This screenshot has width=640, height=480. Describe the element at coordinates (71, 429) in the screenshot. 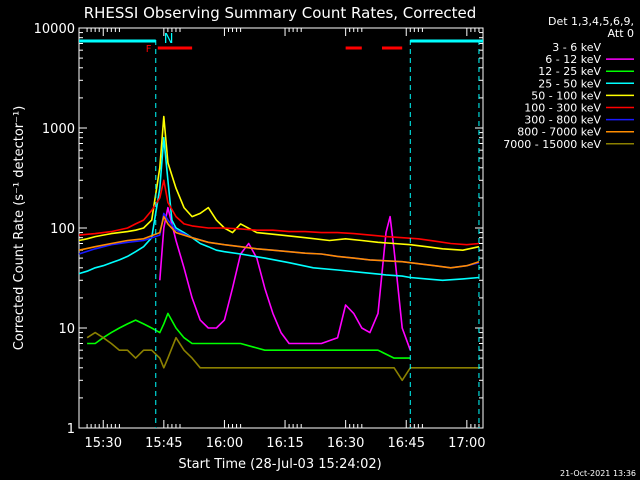

I see `y-tick-label: 1` at that location.